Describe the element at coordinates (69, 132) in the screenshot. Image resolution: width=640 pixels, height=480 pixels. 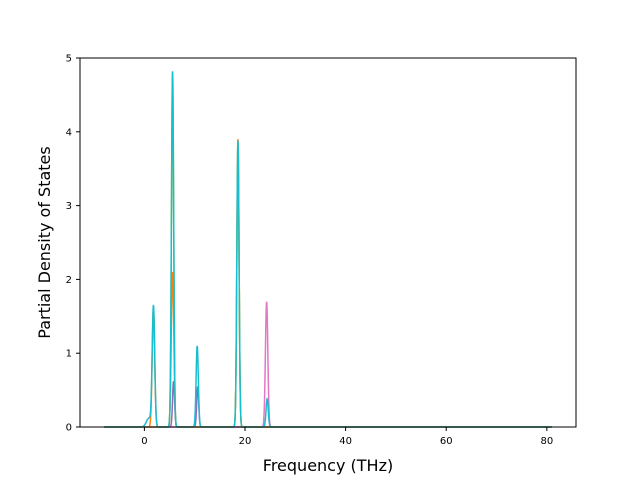
I see `y-tick-label: 4` at that location.